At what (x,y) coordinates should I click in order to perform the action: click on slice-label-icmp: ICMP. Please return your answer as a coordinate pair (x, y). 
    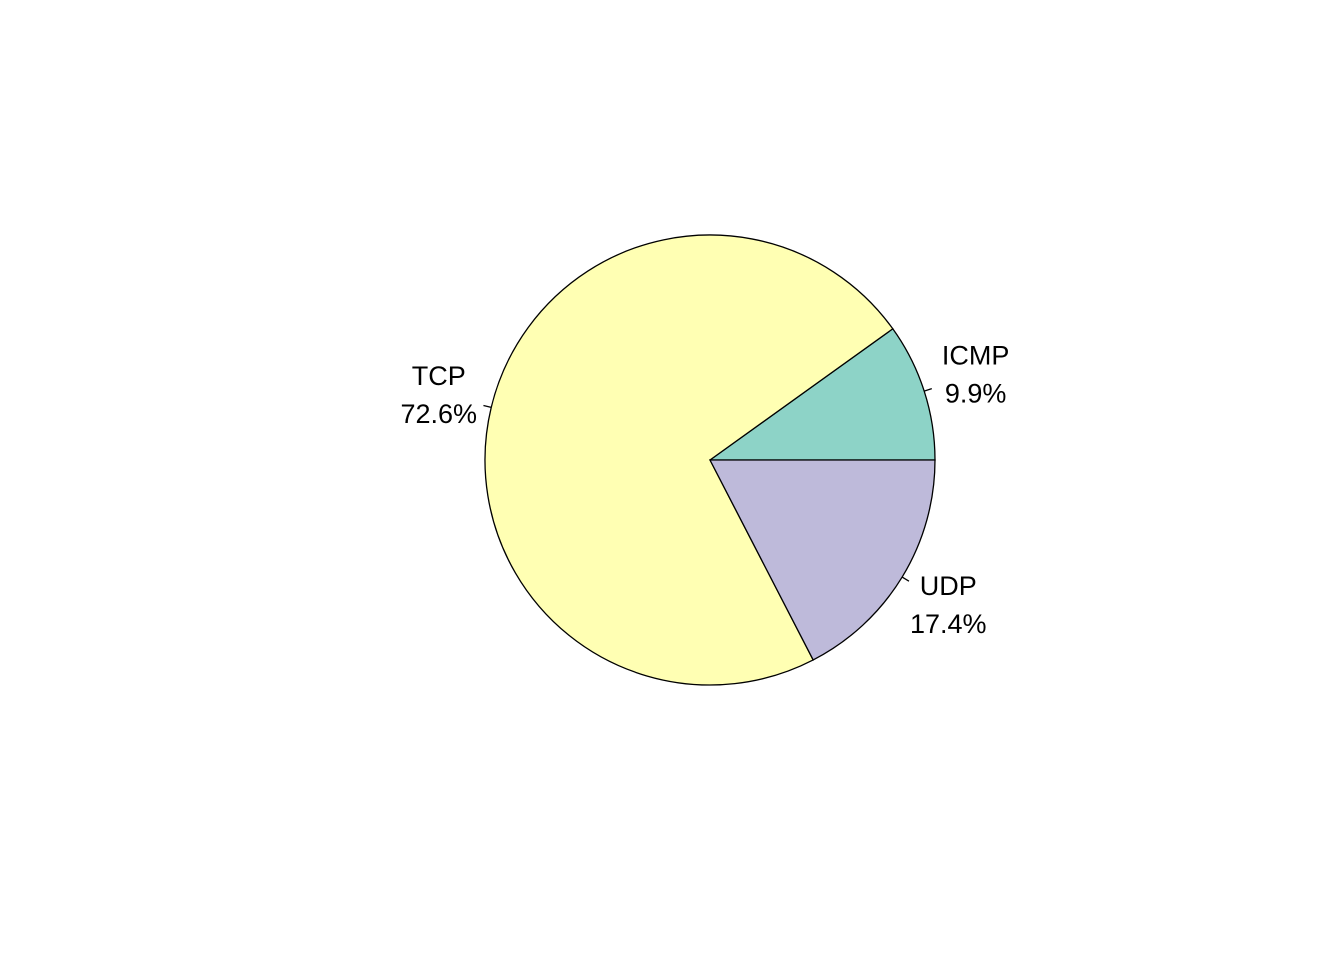
    Looking at the image, I should click on (976, 356).